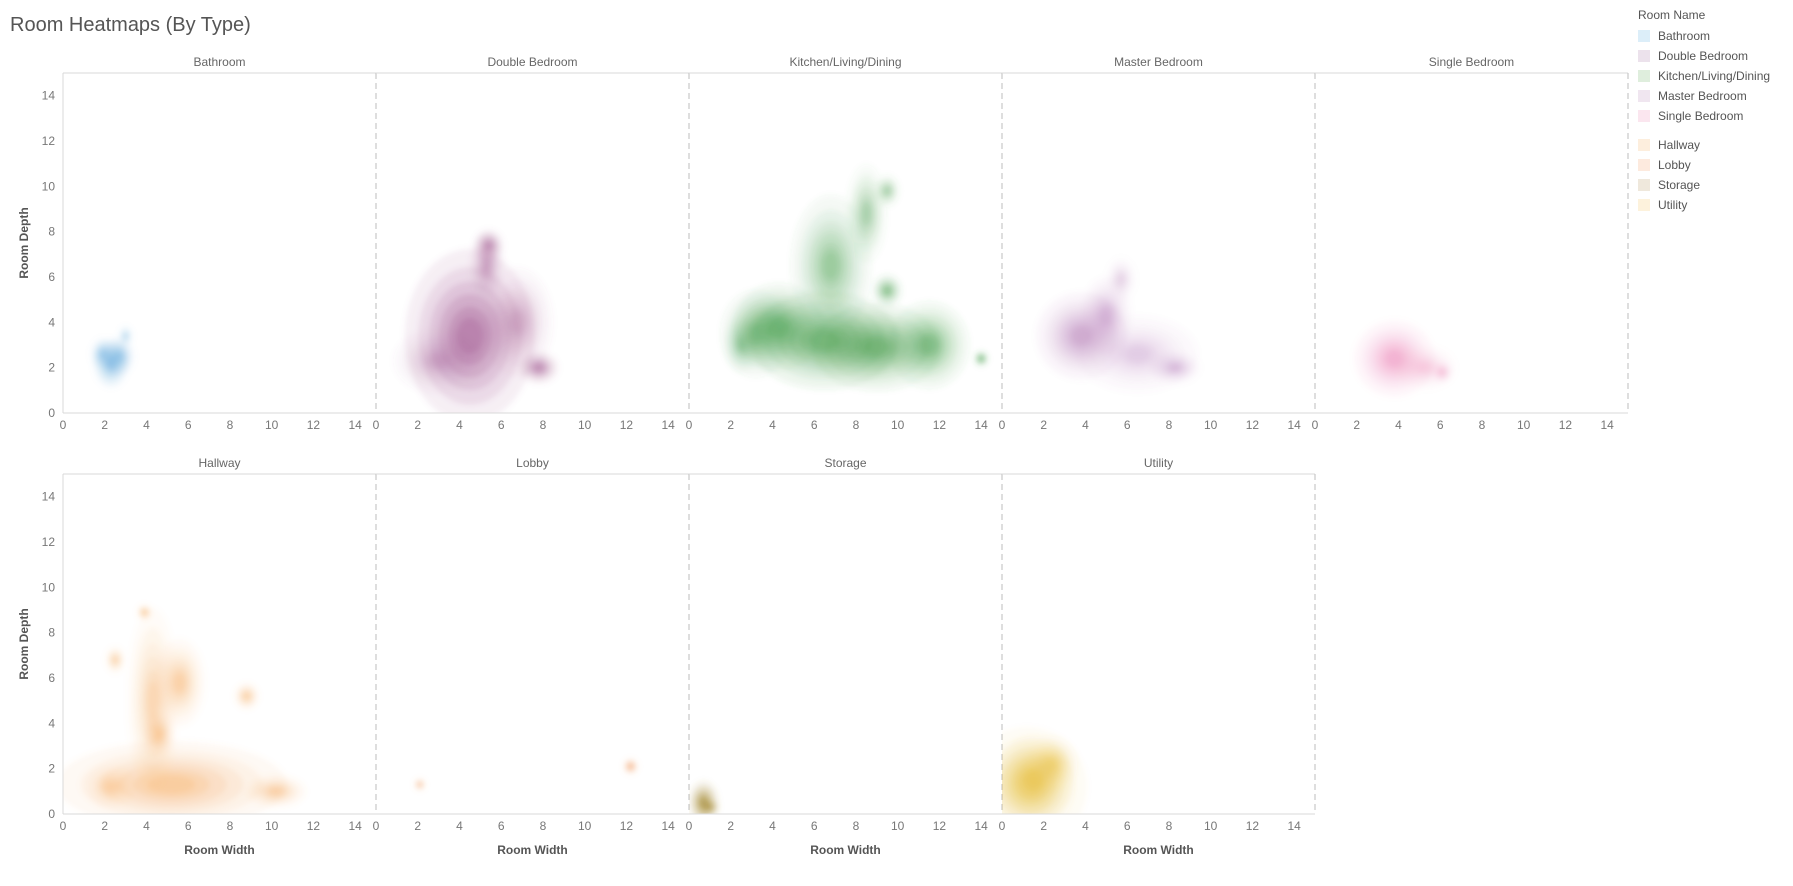  Describe the element at coordinates (51, 723) in the screenshot. I see `y-tick-label: 4` at that location.